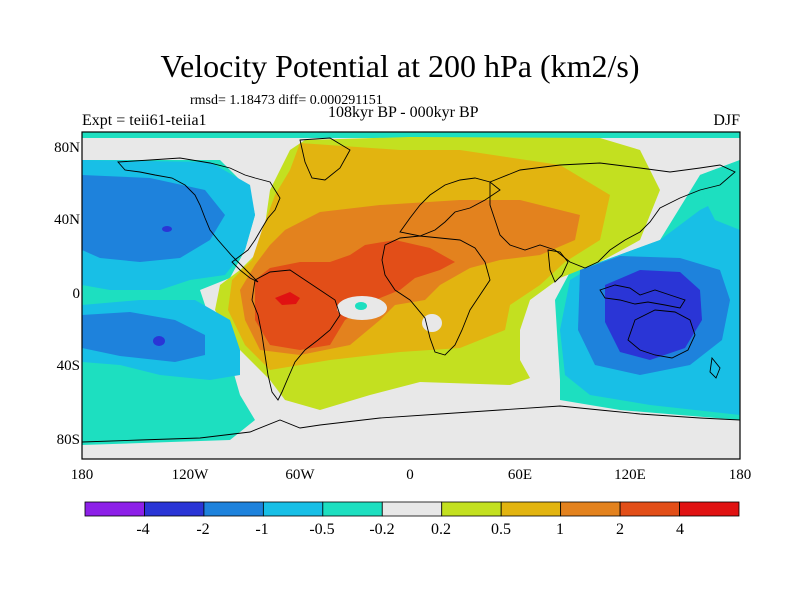 This screenshot has height=600, width=800. I want to click on colorbar, so click(412, 509).